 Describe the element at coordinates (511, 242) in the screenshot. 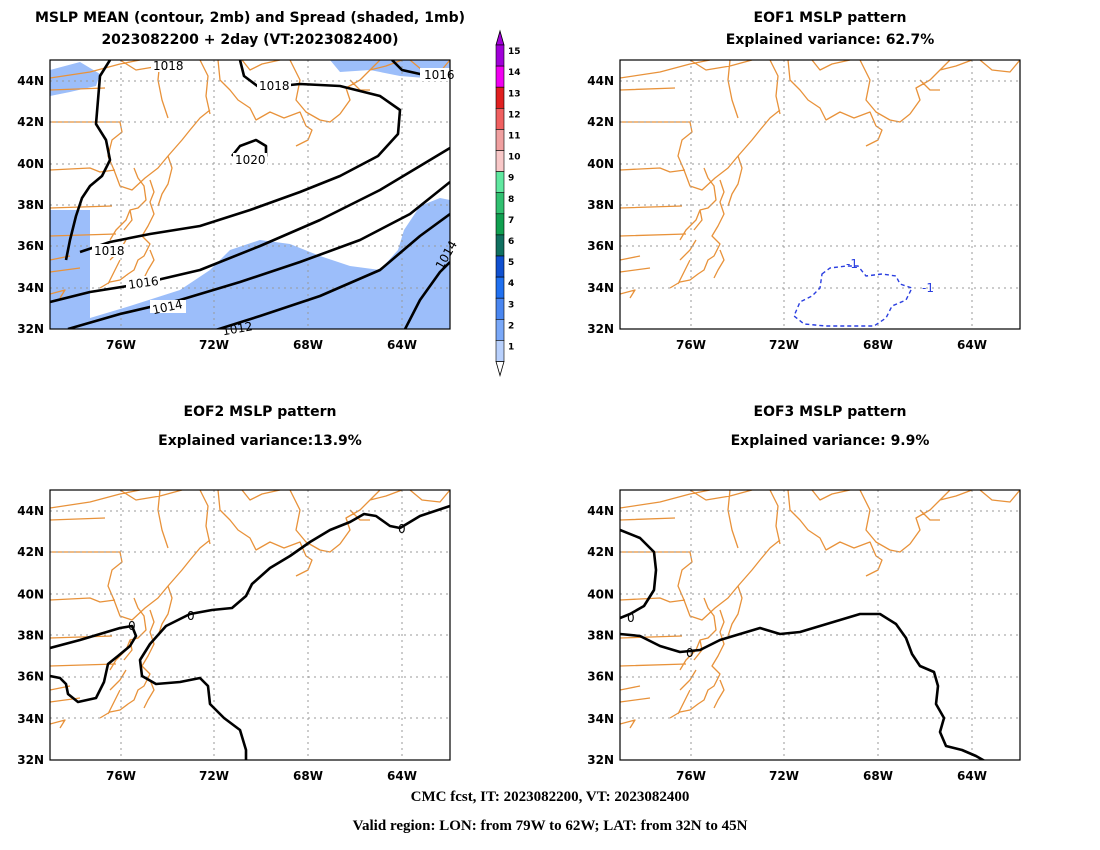

I see `colorbar-label: 6` at that location.